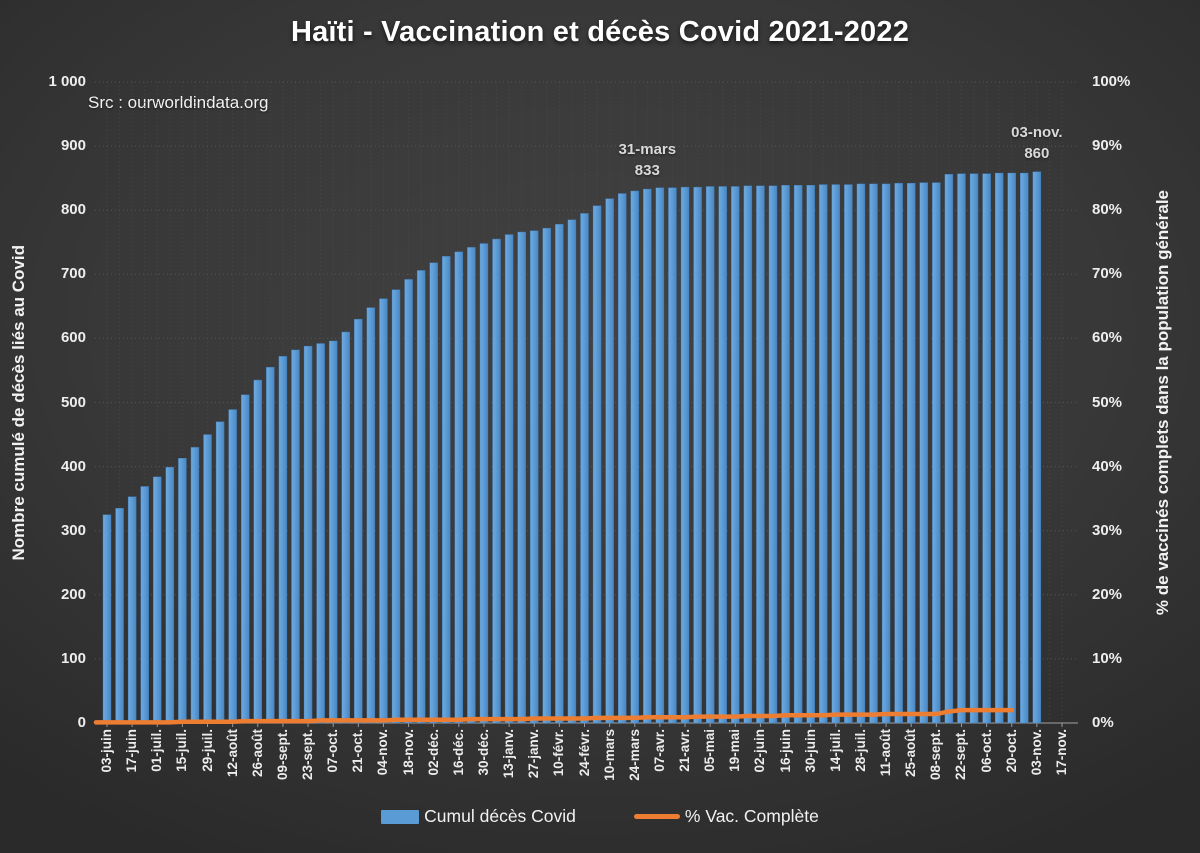 This screenshot has width=1200, height=853. What do you see at coordinates (986, 751) in the screenshot?
I see `x-tick-label: 06-oct.` at bounding box center [986, 751].